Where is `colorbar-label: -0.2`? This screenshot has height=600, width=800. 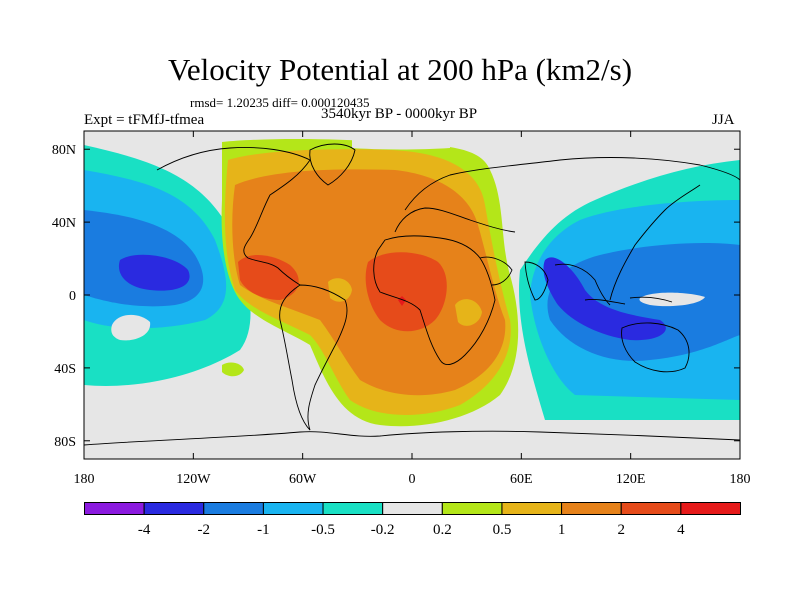
colorbar-label: -0.2 is located at coordinates (383, 530).